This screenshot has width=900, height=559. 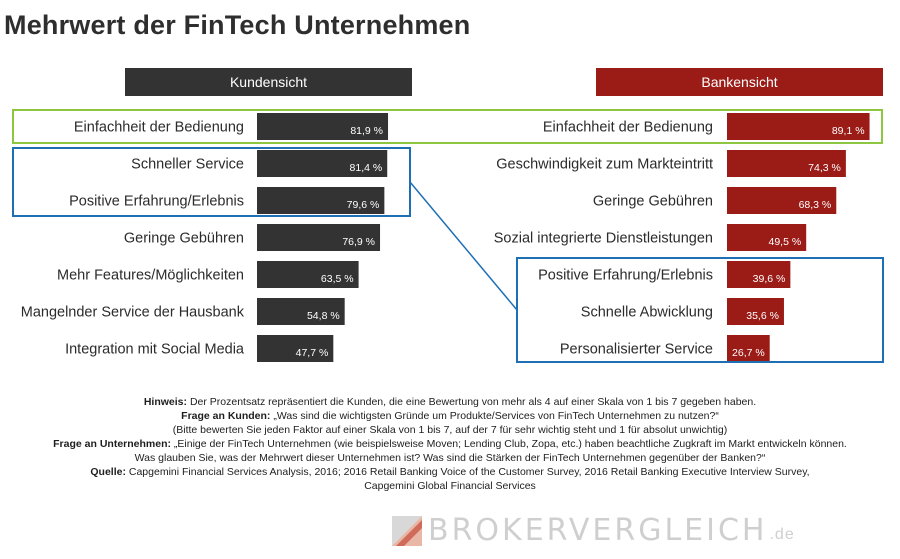 I want to click on brand-name: BROKERVERGLEICH, so click(x=598, y=530).